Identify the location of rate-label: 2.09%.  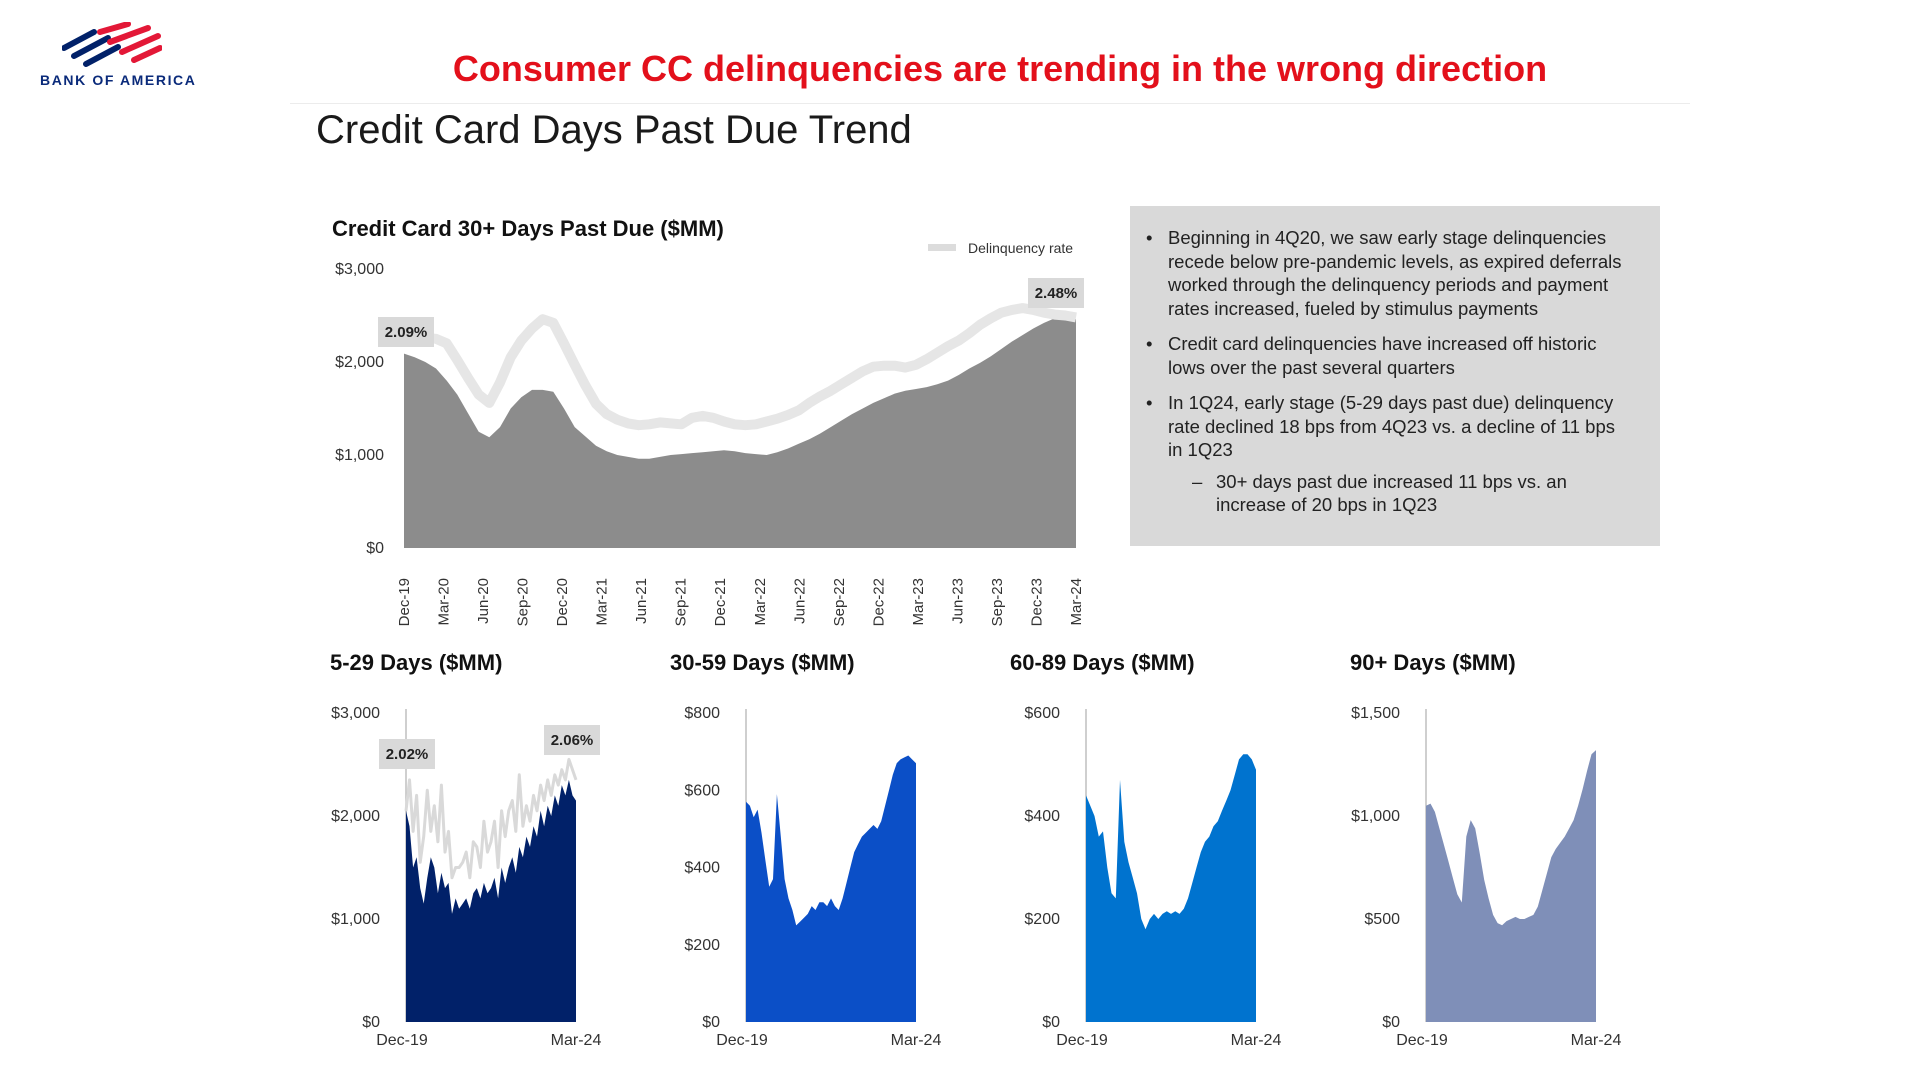
(406, 332).